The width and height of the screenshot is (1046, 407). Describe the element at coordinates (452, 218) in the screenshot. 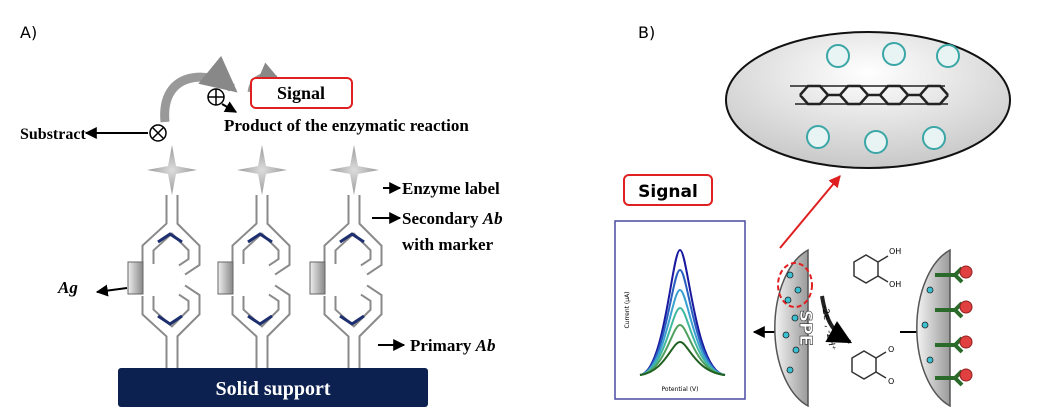

I see `secondary-ab-label: Secondary Ab` at that location.